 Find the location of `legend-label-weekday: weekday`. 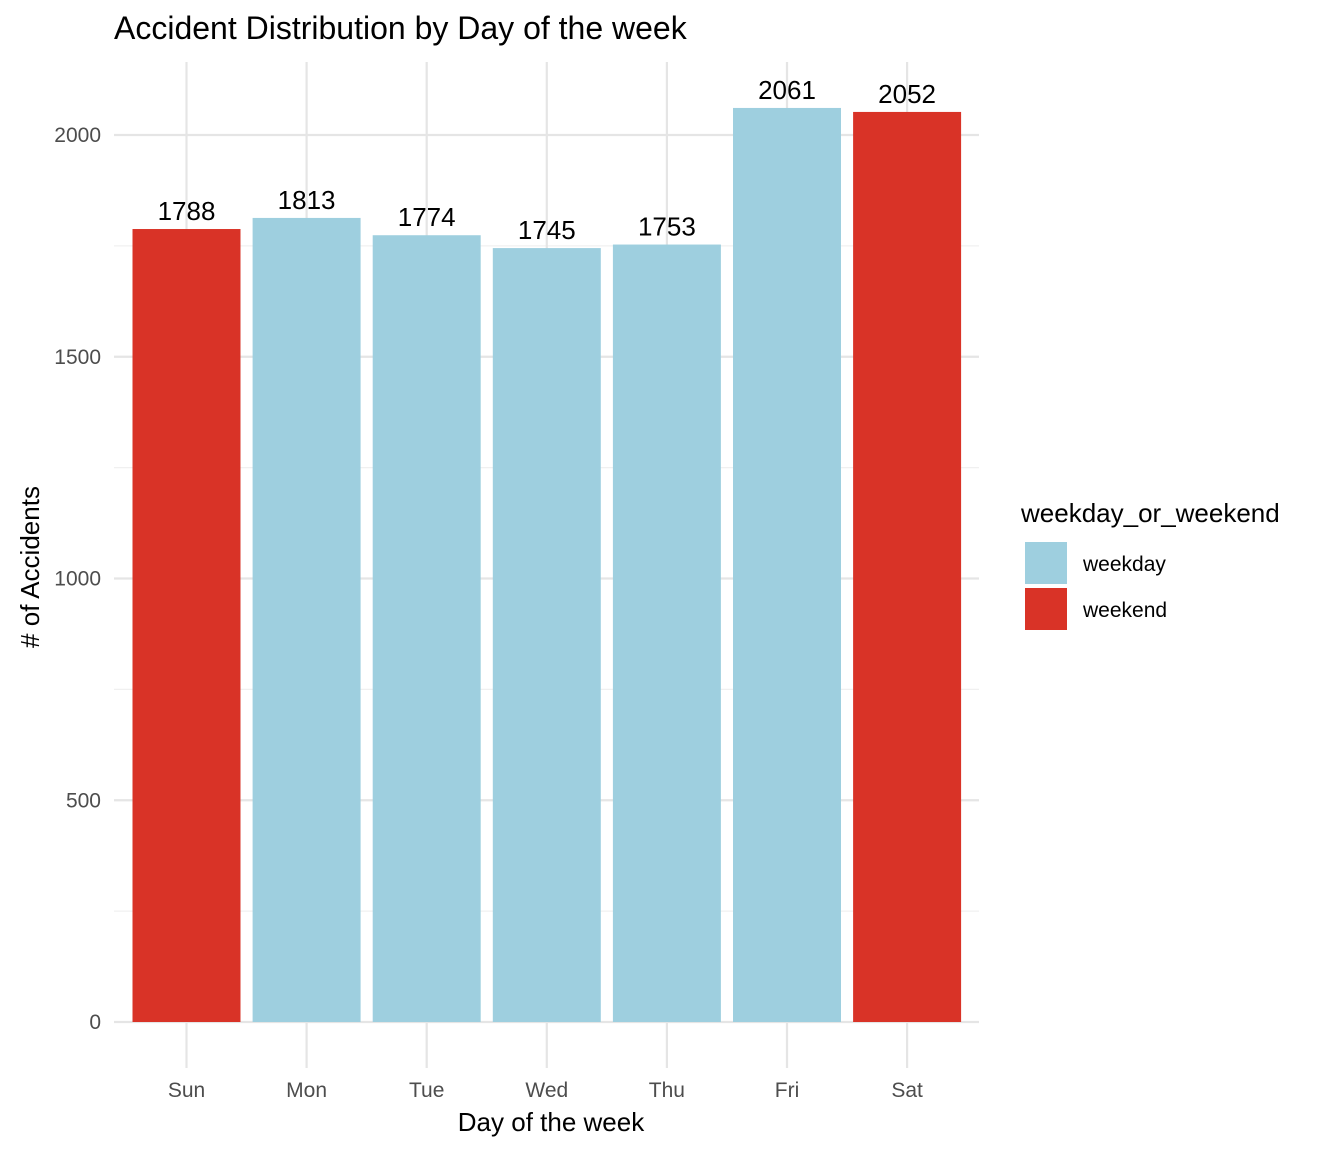

legend-label-weekday: weekday is located at coordinates (1124, 564).